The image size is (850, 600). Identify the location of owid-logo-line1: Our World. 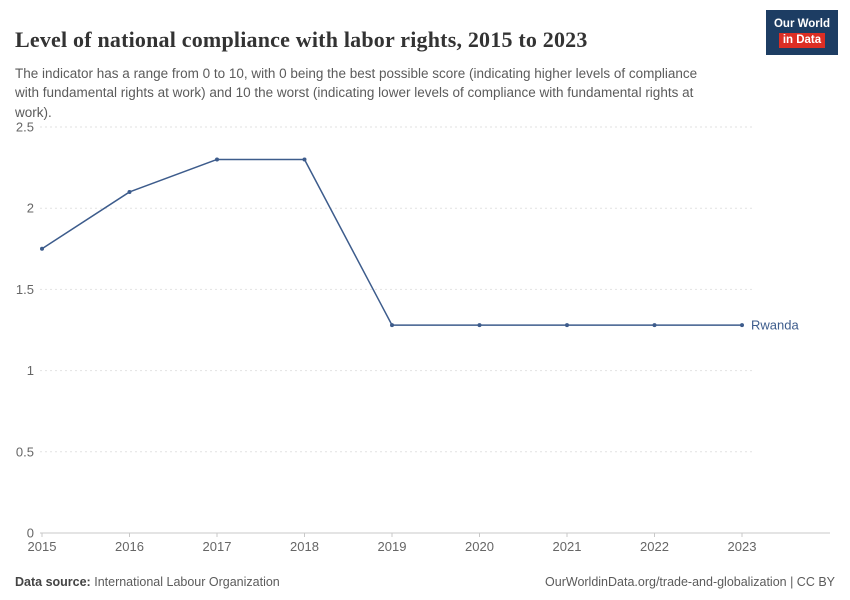
(801, 24).